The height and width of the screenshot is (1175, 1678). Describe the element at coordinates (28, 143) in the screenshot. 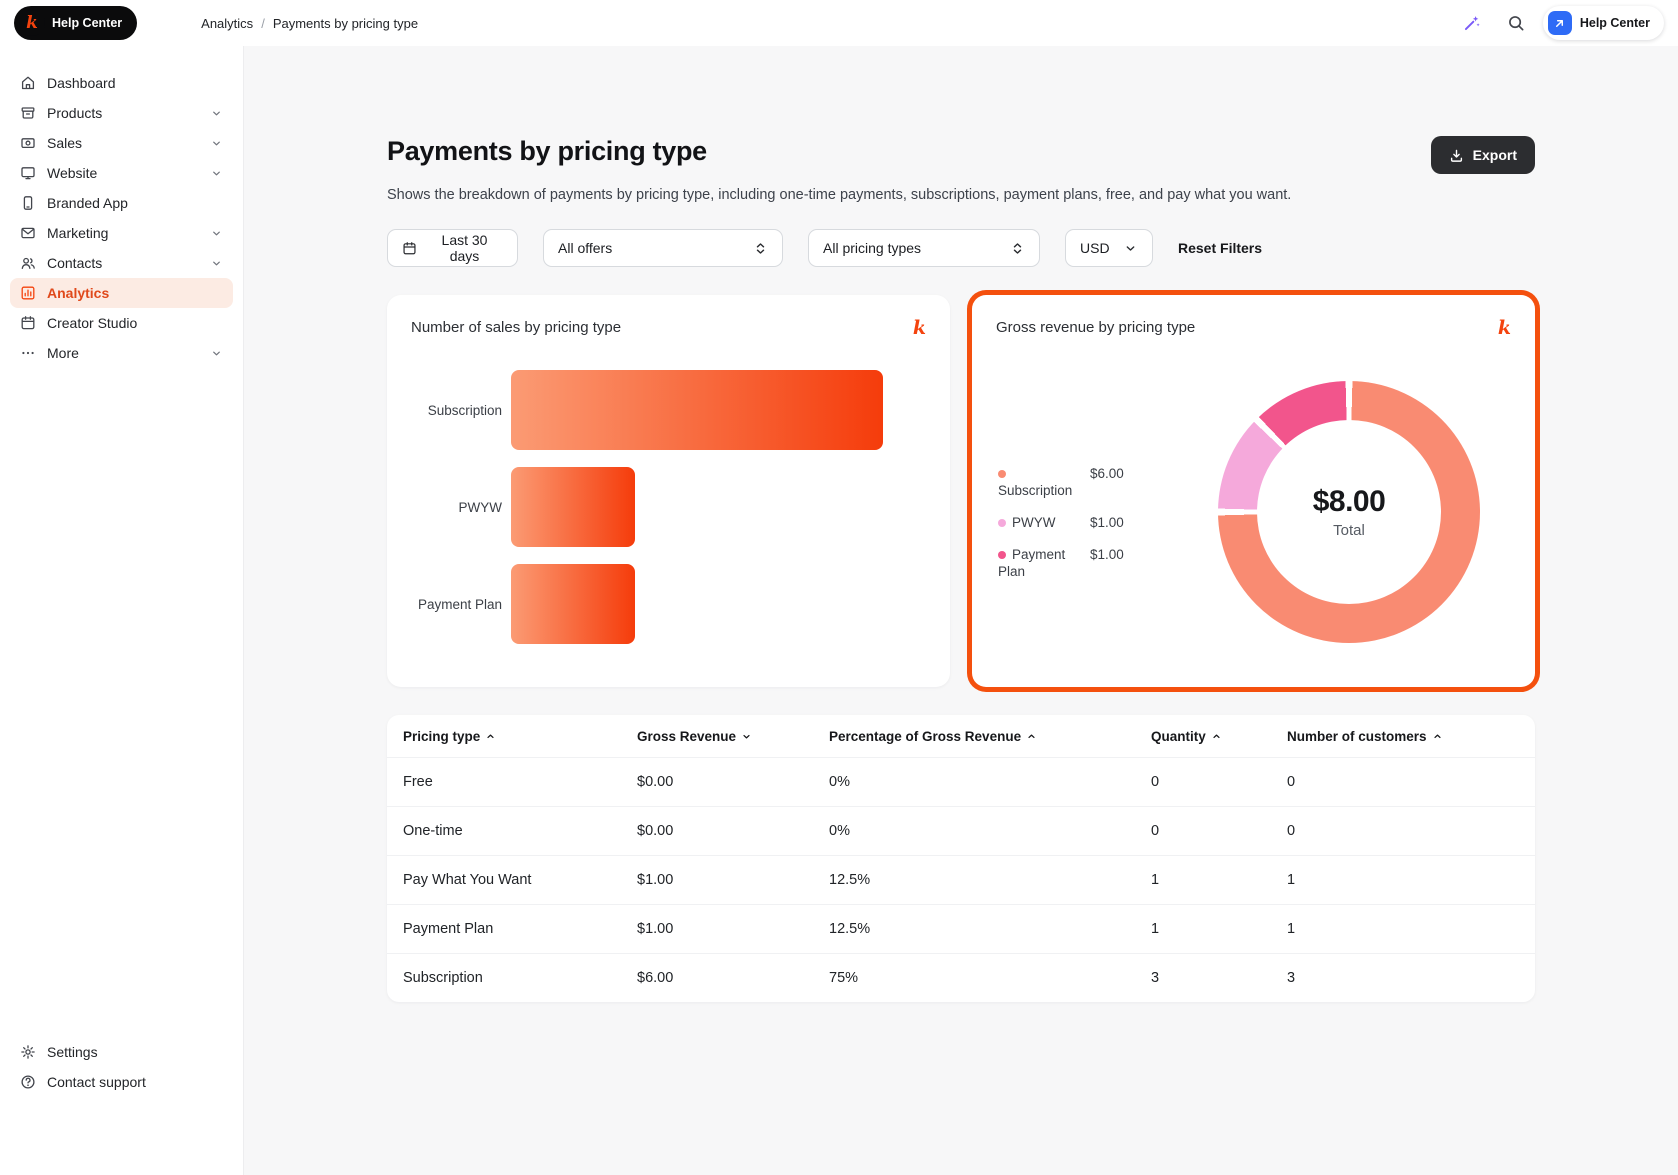

I see `sales-icon` at that location.